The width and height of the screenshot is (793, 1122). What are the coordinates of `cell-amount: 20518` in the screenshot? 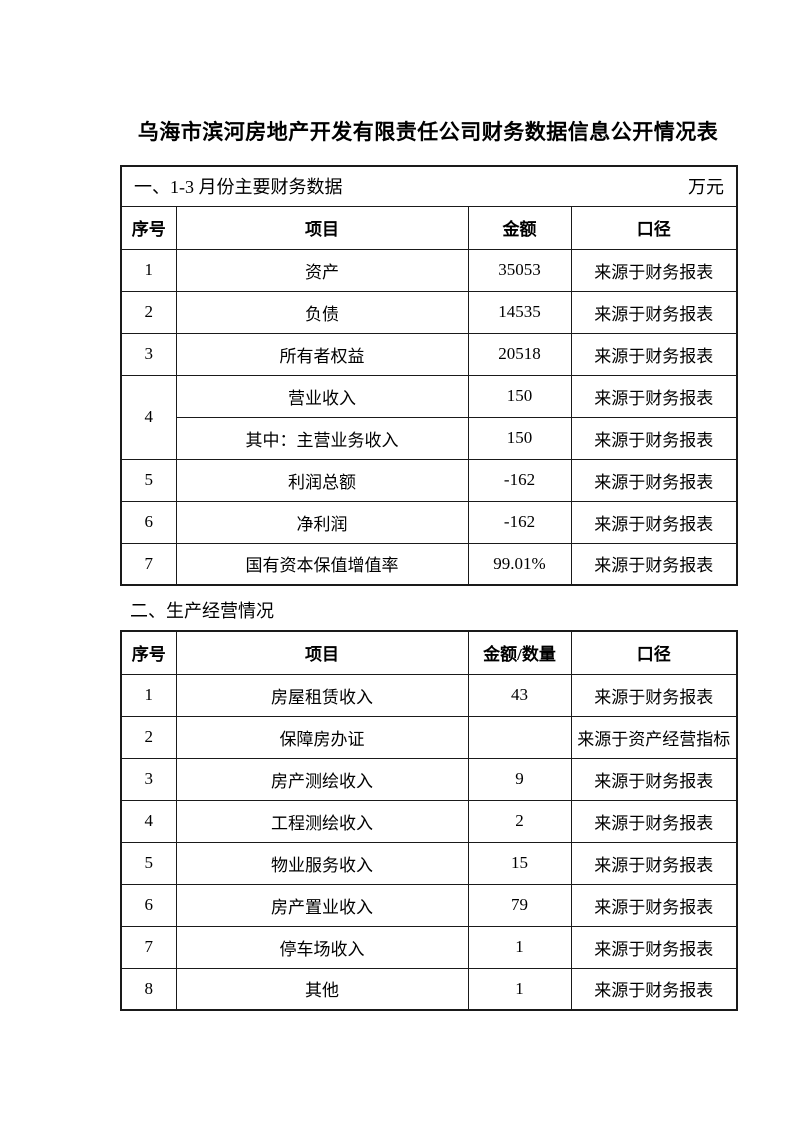 It's located at (519, 354).